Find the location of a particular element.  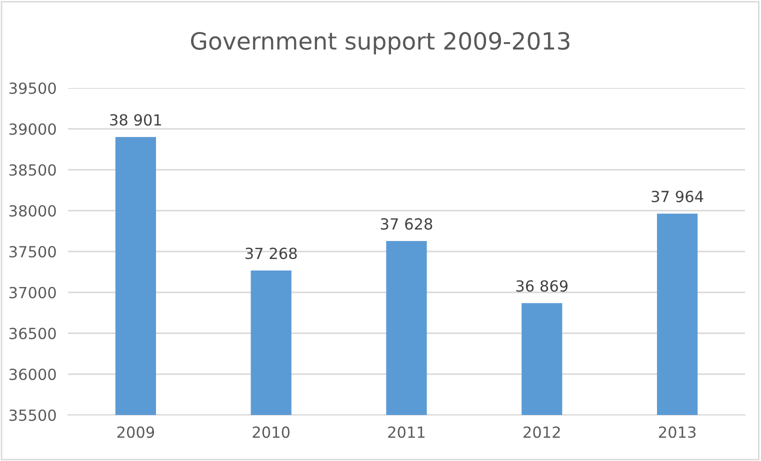

data-label: 36 869 is located at coordinates (542, 286).